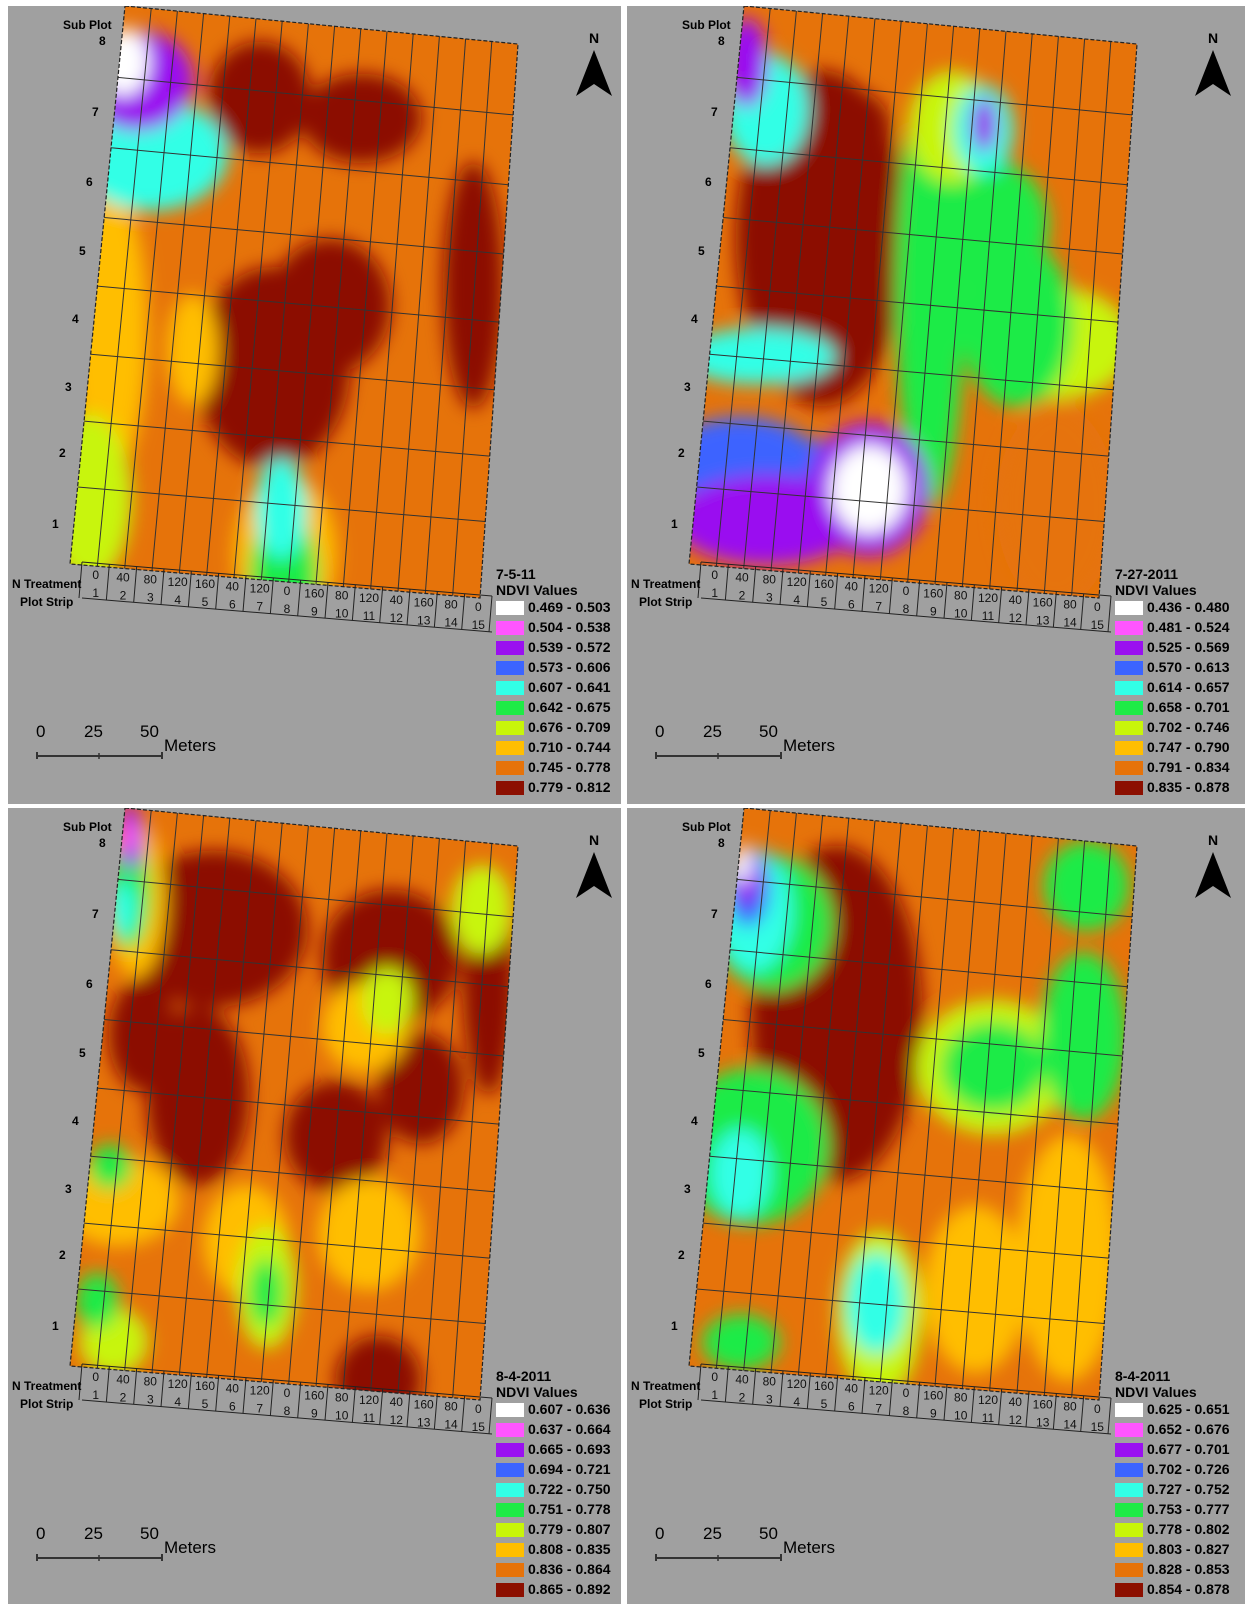  I want to click on legend-title: NDVI Values, so click(537, 1392).